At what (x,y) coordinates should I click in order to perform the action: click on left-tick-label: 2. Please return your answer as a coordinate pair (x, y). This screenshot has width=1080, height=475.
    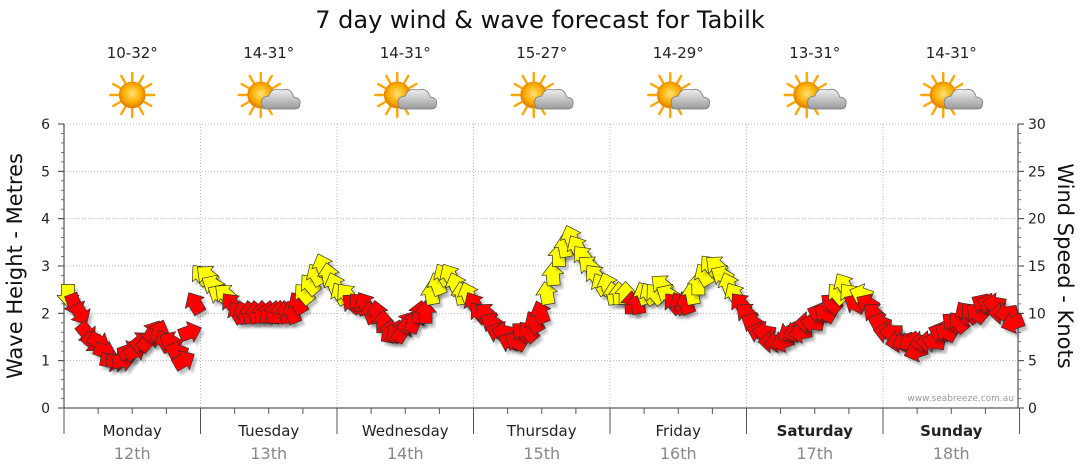
    Looking at the image, I should click on (45, 314).